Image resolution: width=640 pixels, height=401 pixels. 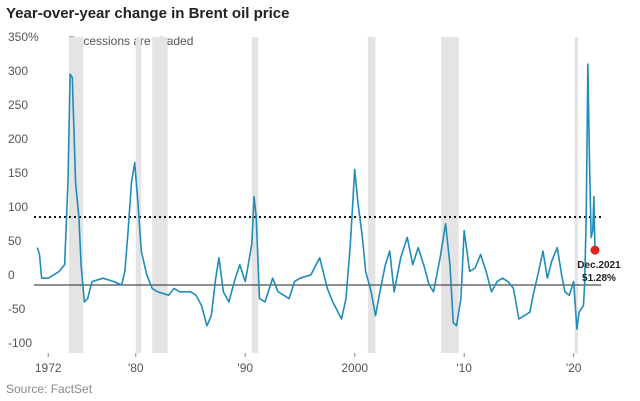 What do you see at coordinates (18, 173) in the screenshot?
I see `y-tick-label: 150` at bounding box center [18, 173].